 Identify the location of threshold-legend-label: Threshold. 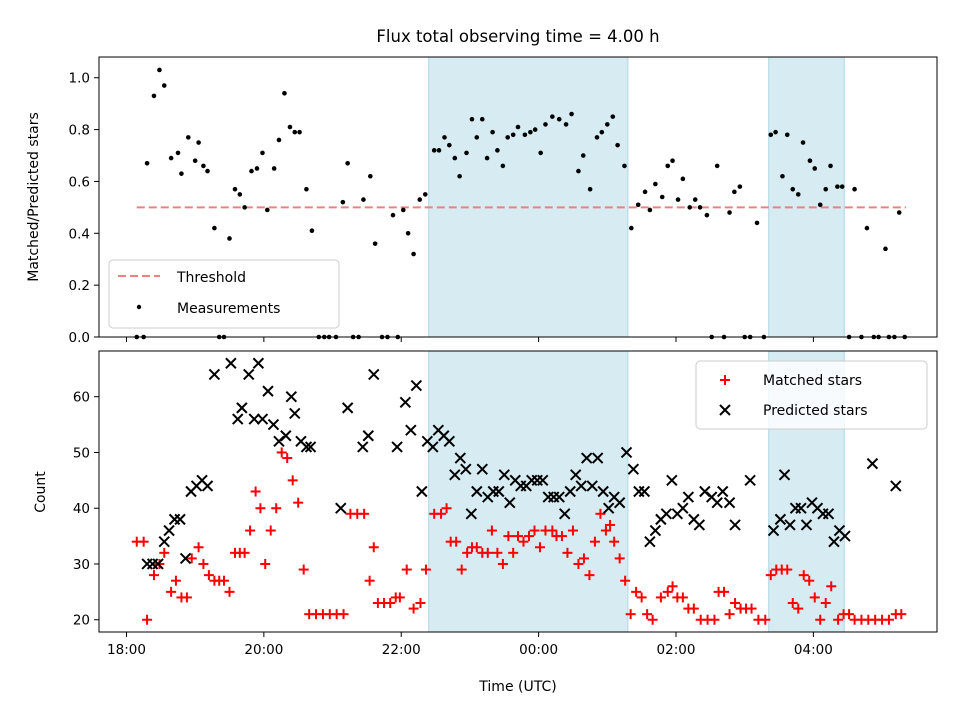
(211, 278).